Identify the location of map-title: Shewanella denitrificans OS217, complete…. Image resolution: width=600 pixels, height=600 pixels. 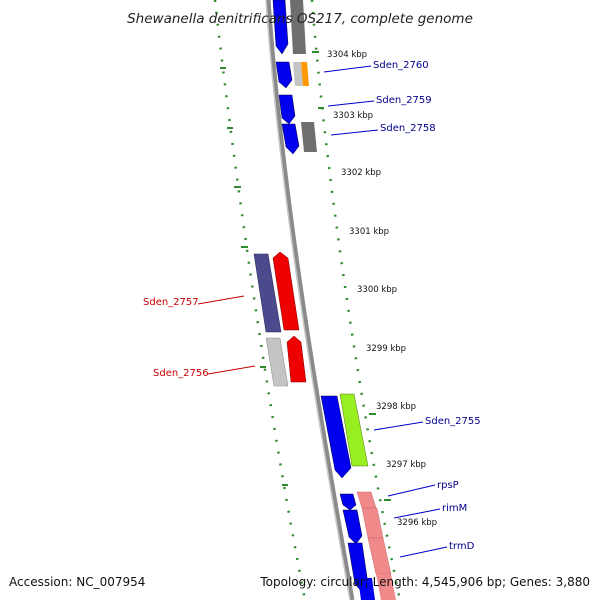
(300, 19).